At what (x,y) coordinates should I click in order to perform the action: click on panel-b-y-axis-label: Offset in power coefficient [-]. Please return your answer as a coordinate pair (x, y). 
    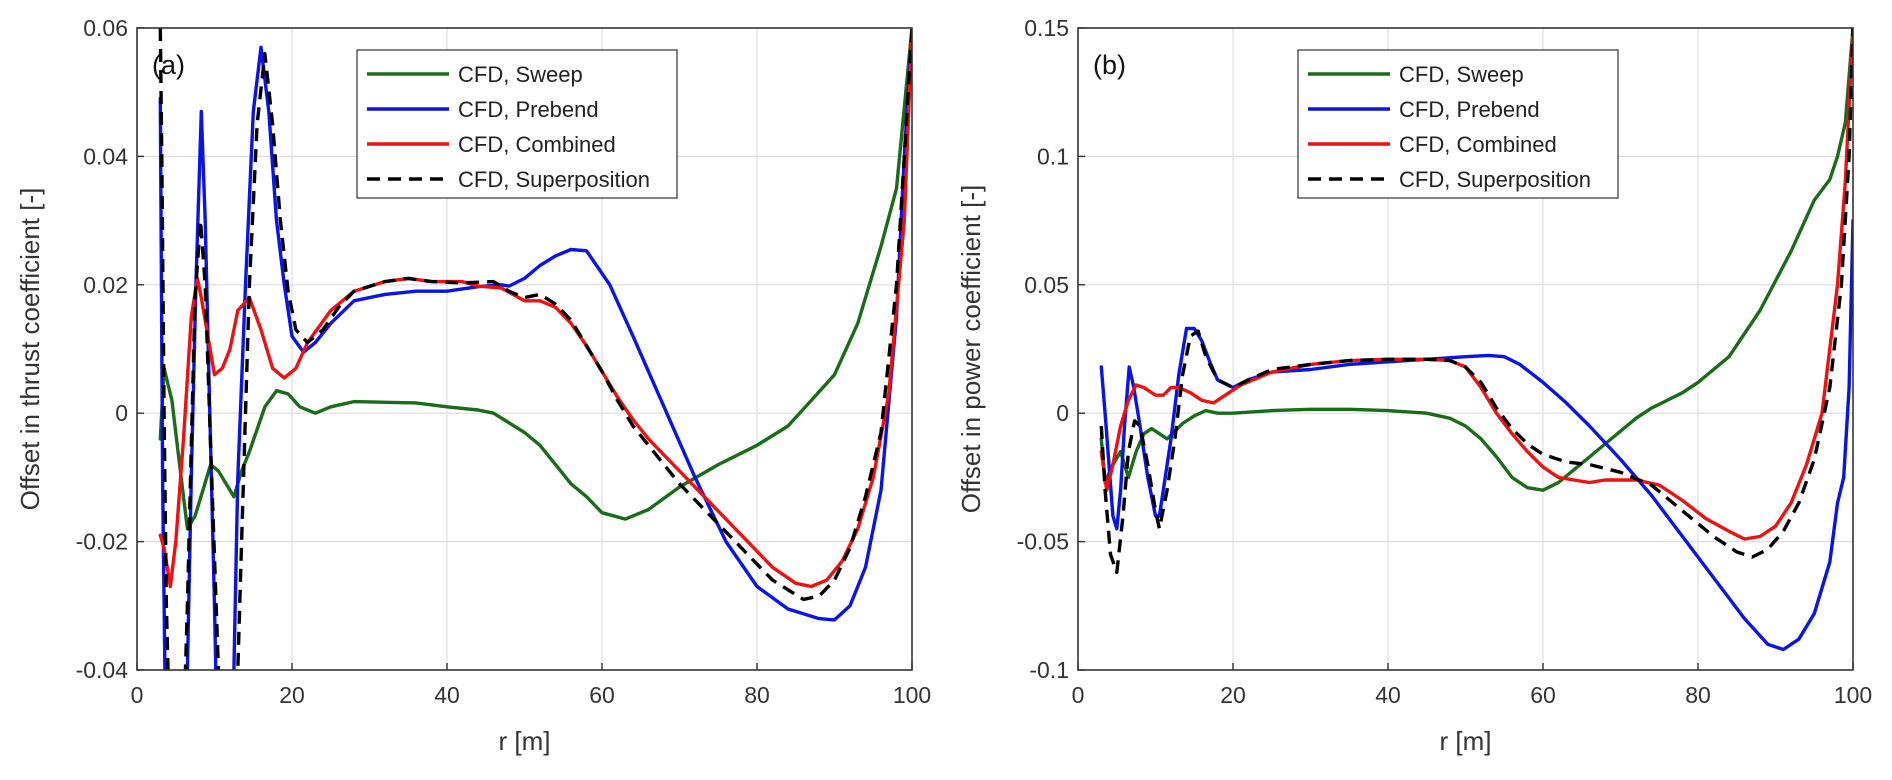
    Looking at the image, I should click on (971, 349).